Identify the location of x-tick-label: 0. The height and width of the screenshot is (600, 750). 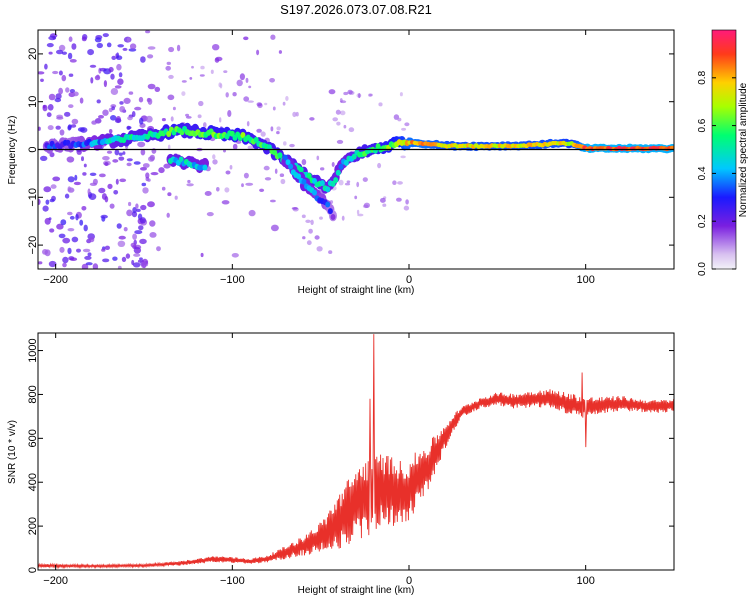
(409, 280).